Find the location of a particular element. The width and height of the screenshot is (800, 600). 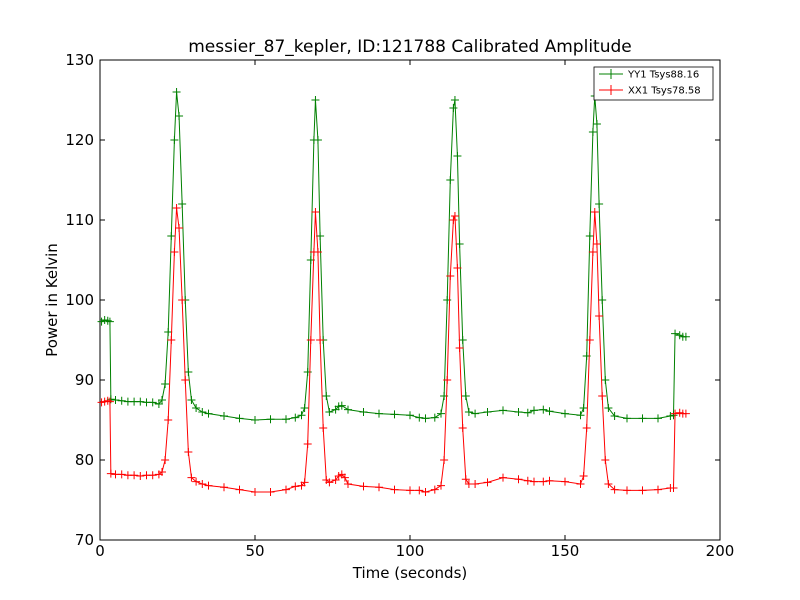

y-axis-label: Power in Kelvin is located at coordinates (52, 300).